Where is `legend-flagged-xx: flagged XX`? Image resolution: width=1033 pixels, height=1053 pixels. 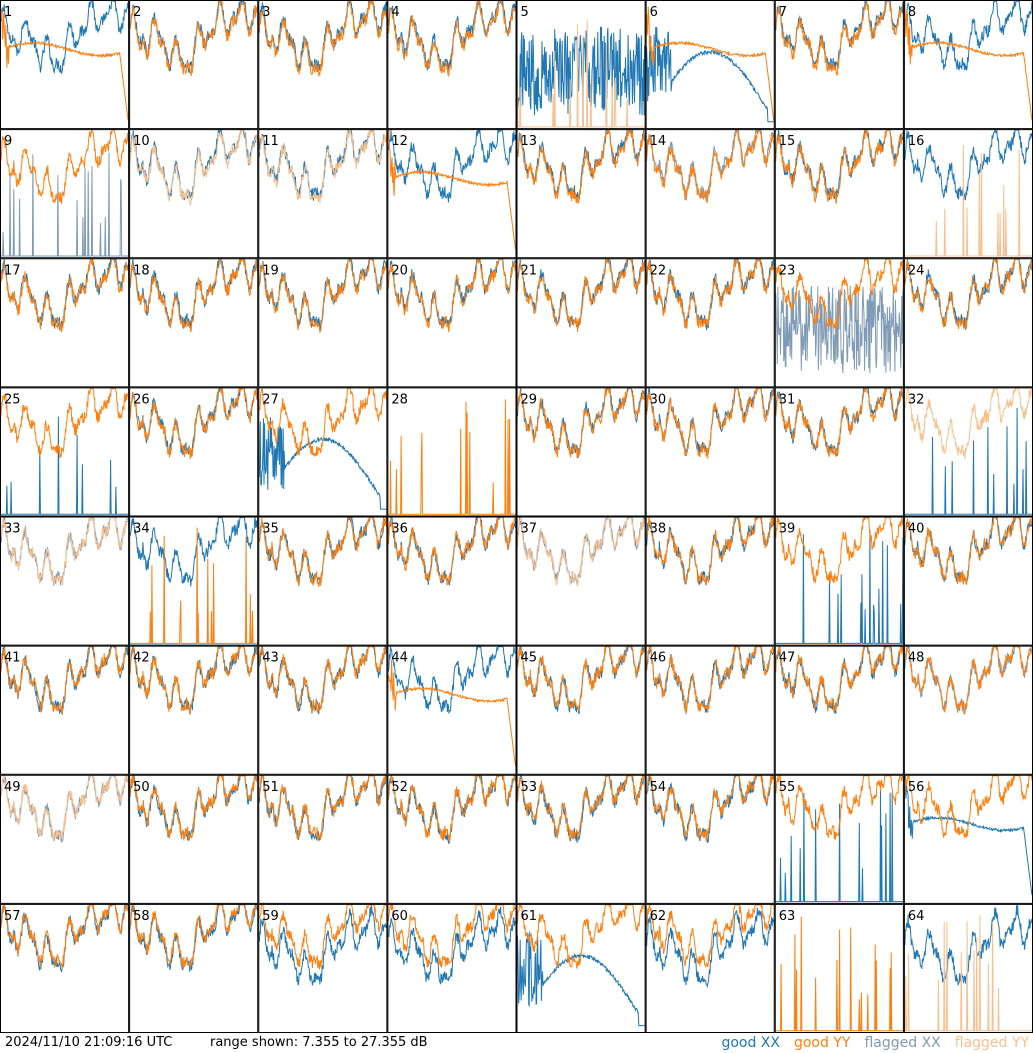 legend-flagged-xx: flagged XX is located at coordinates (902, 1043).